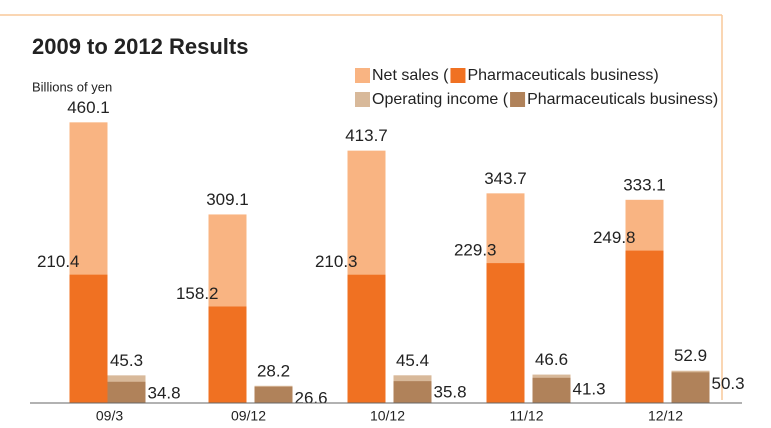 The height and width of the screenshot is (428, 771). What do you see at coordinates (140, 46) in the screenshot?
I see `chart-title: 2009 to 2012 Results` at bounding box center [140, 46].